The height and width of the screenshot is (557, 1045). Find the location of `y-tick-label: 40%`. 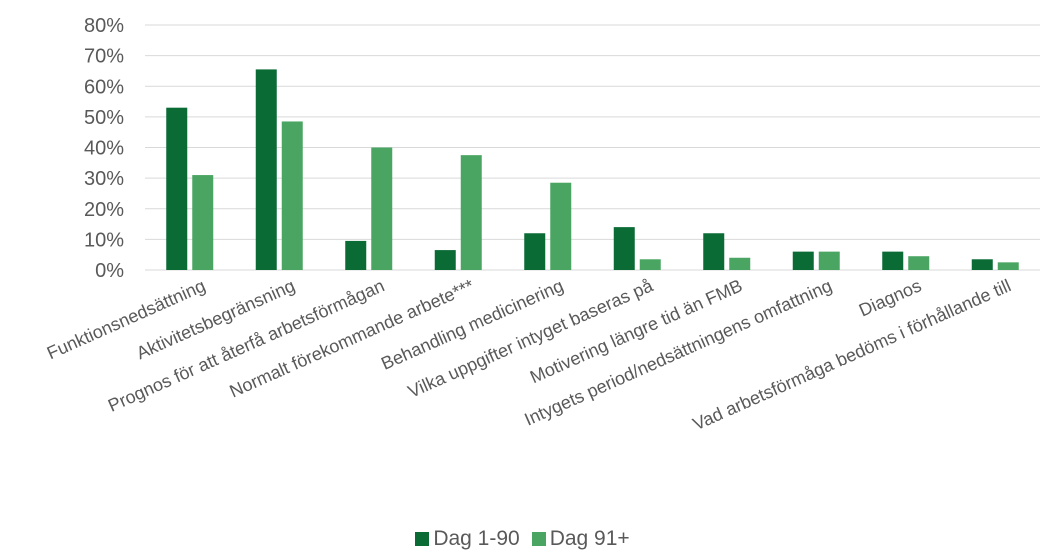

y-tick-label: 40% is located at coordinates (104, 149).